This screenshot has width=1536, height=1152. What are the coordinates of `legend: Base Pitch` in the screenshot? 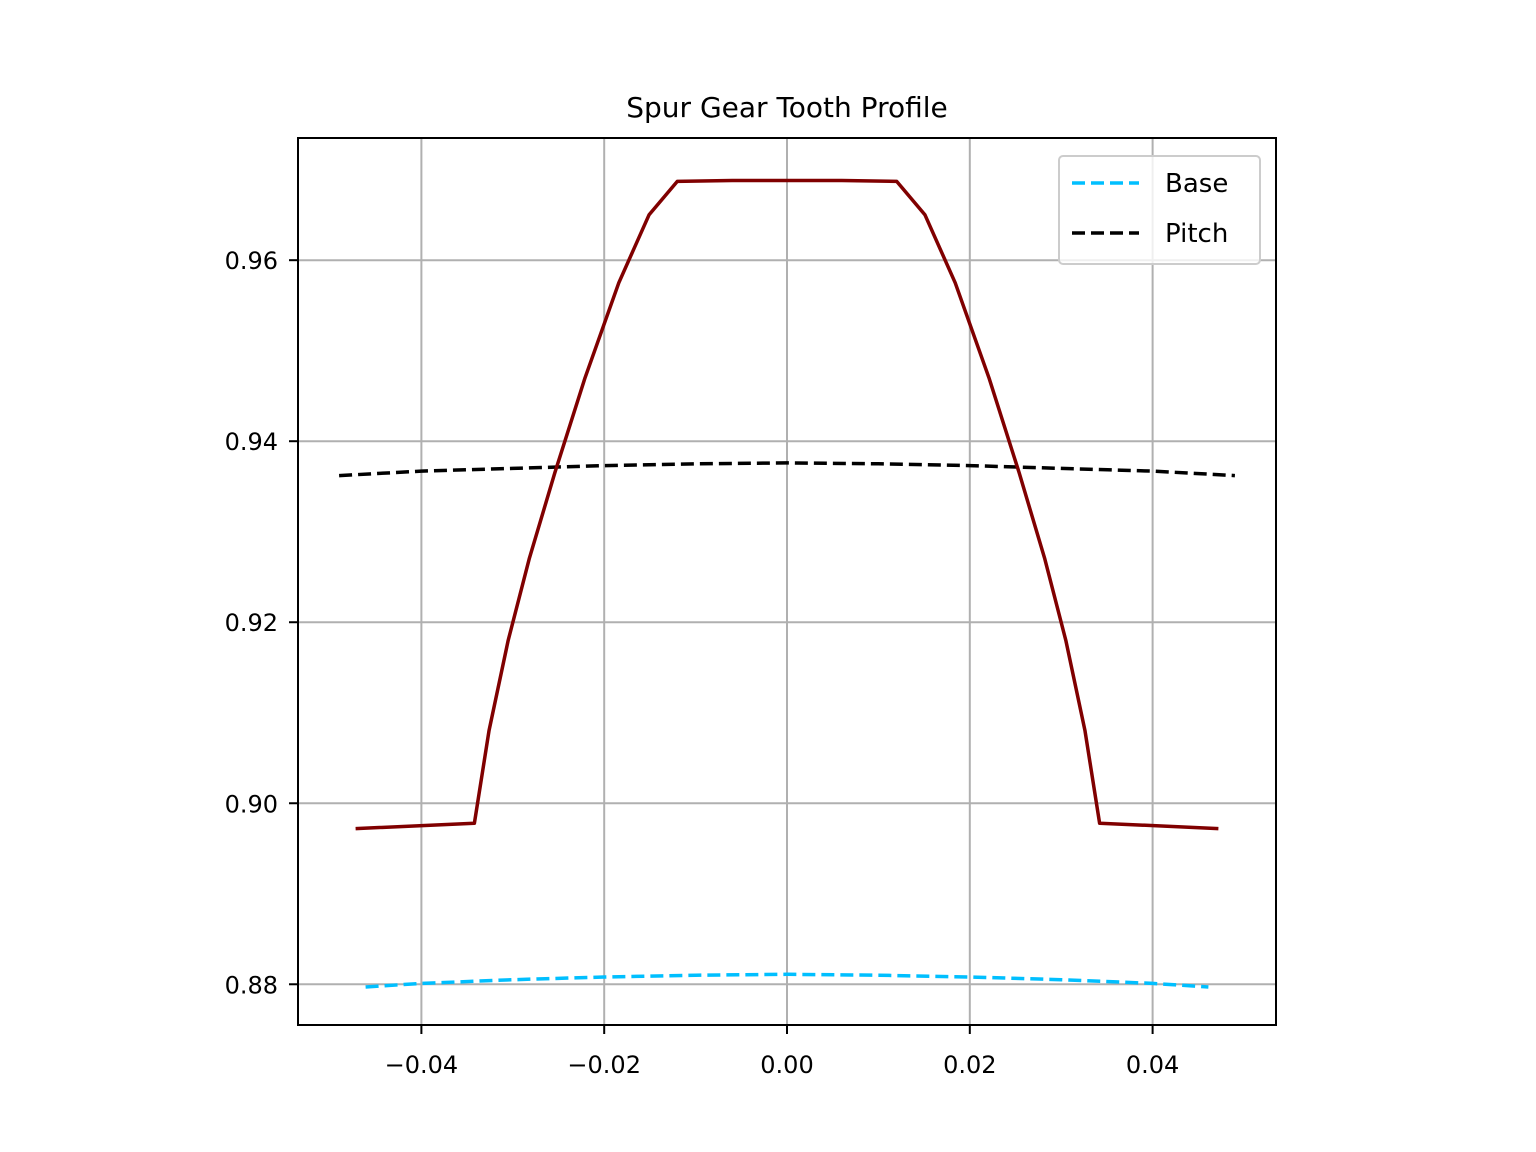 It's located at (1159, 210).